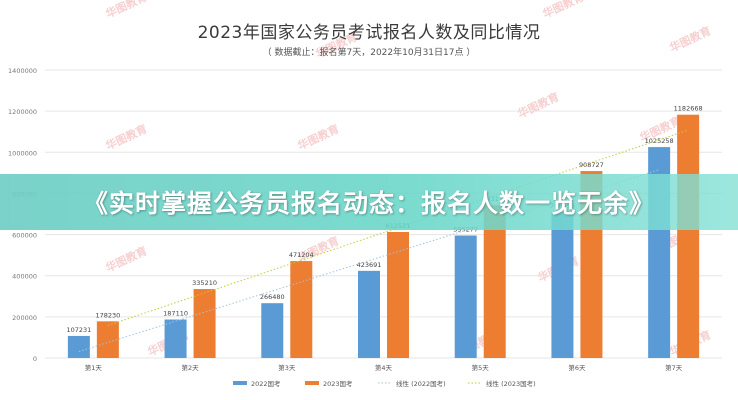 The width and height of the screenshot is (738, 400). What do you see at coordinates (369, 265) in the screenshot?
I see `bar-value-label: 423691` at bounding box center [369, 265].